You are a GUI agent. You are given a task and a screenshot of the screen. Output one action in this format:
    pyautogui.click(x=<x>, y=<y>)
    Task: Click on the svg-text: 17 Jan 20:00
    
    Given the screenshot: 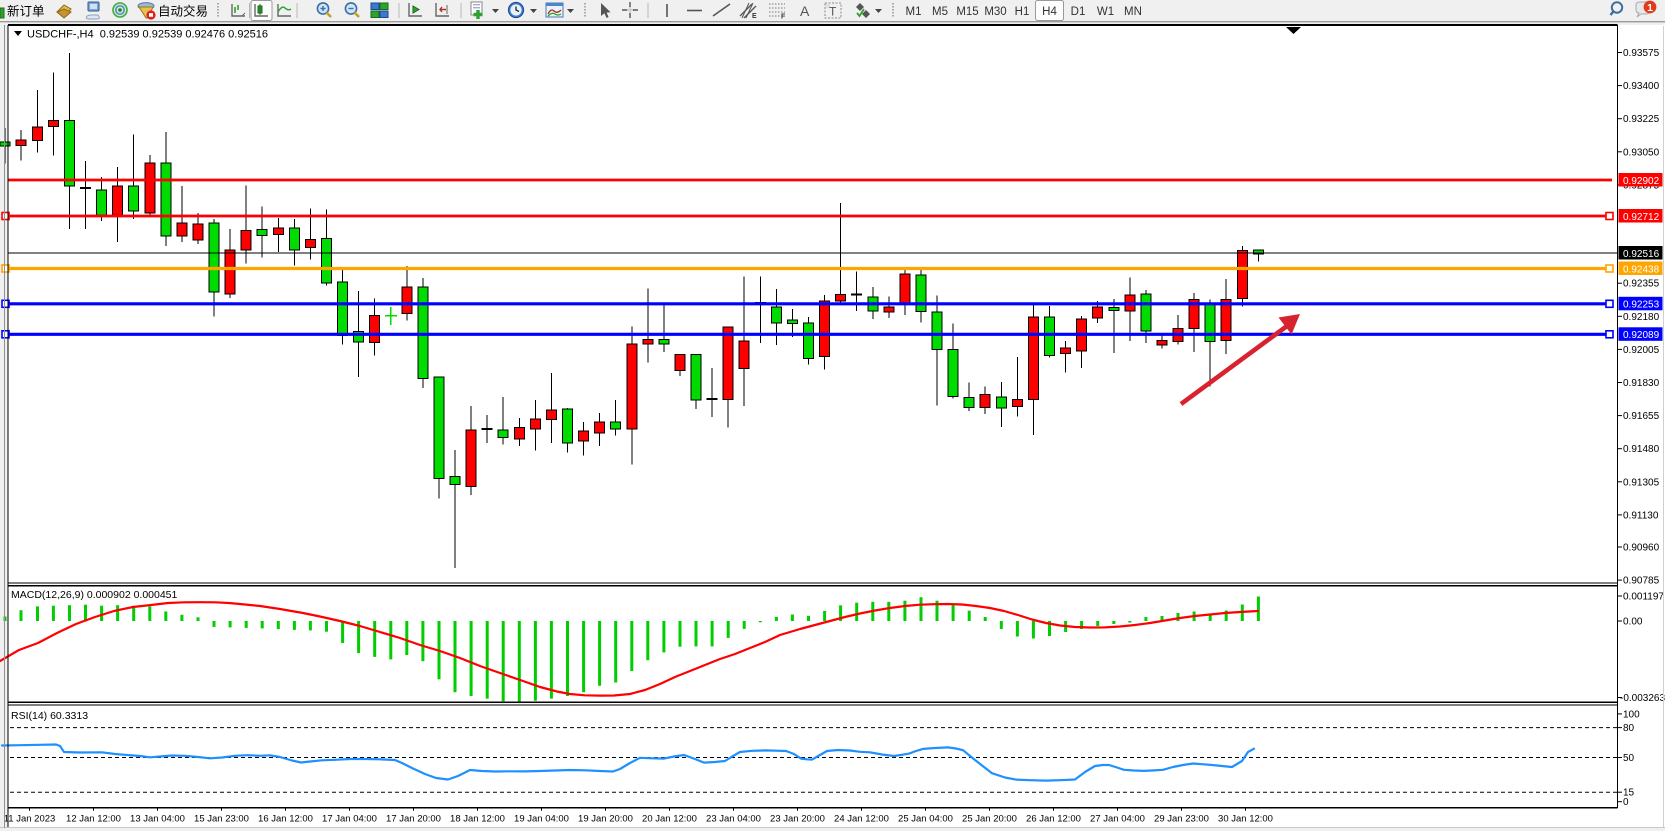 What is the action you would take?
    pyautogui.click(x=413, y=819)
    